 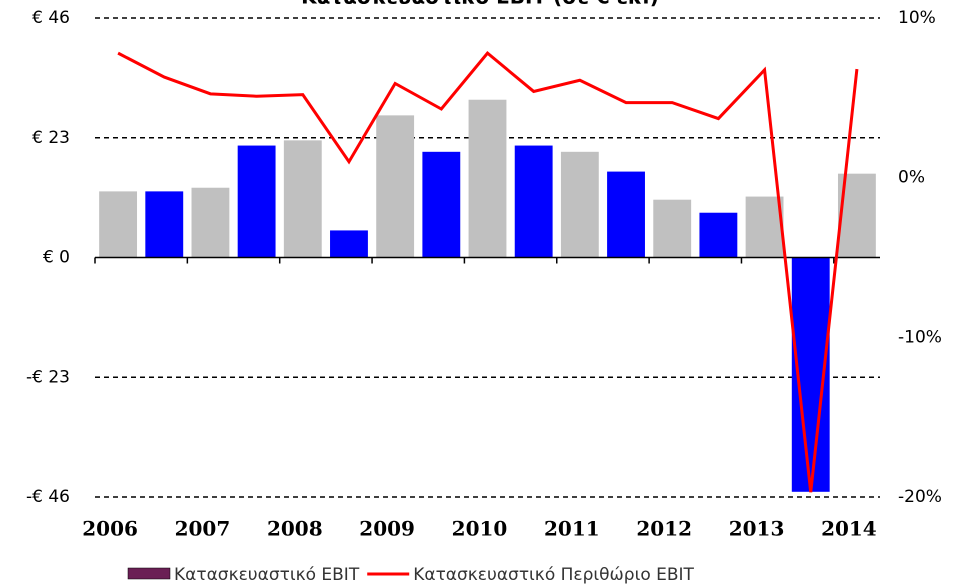 I want to click on x-tick-label: 2006, so click(x=110, y=529).